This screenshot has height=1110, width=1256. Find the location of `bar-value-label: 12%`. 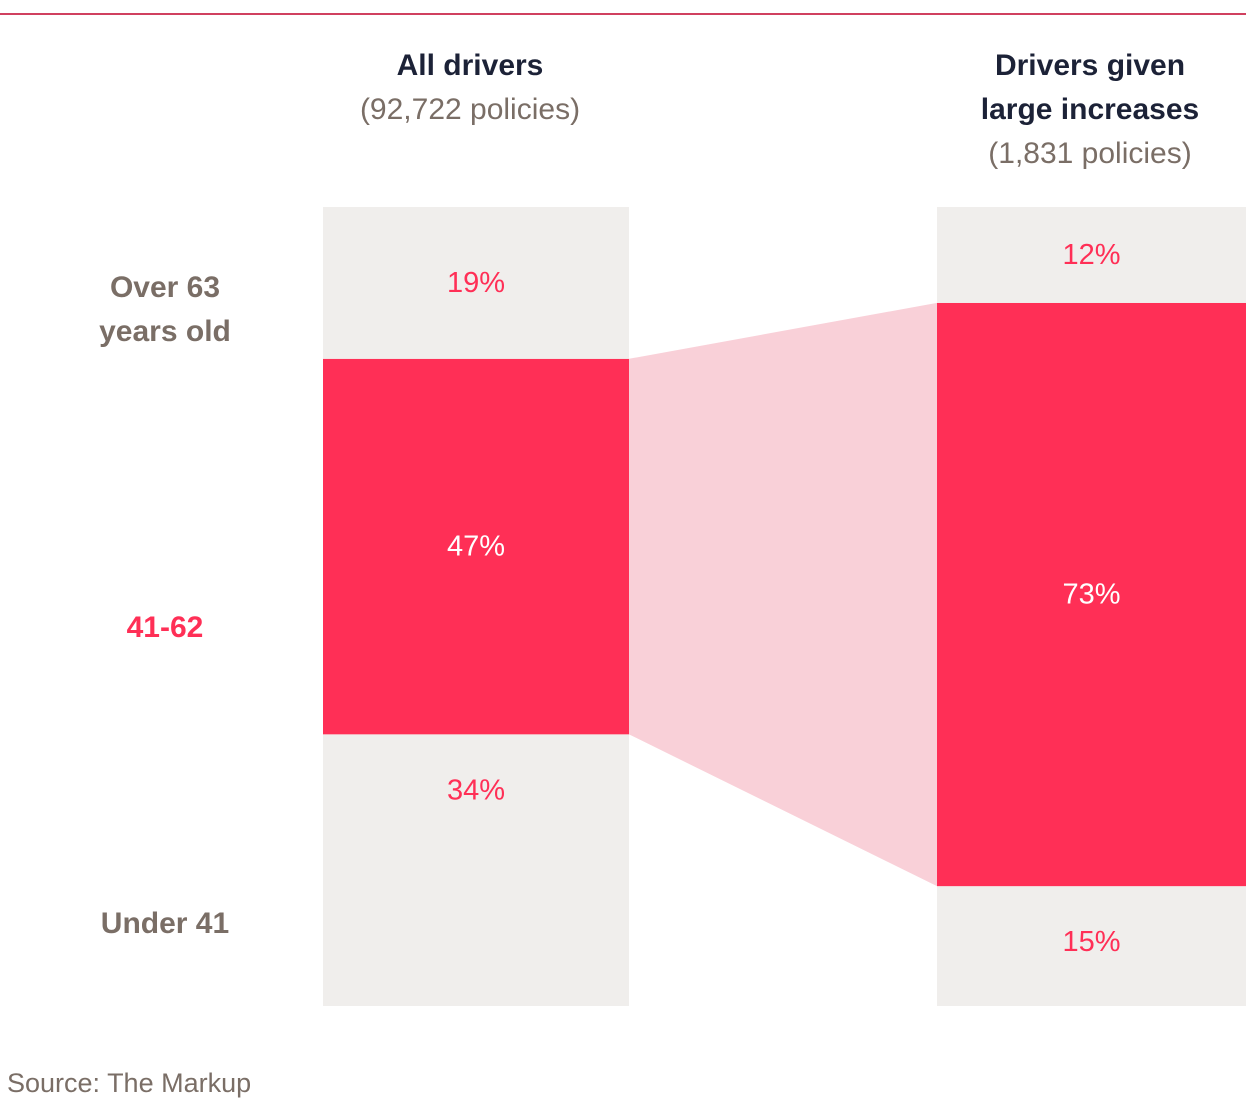

bar-value-label: 12% is located at coordinates (1091, 255).